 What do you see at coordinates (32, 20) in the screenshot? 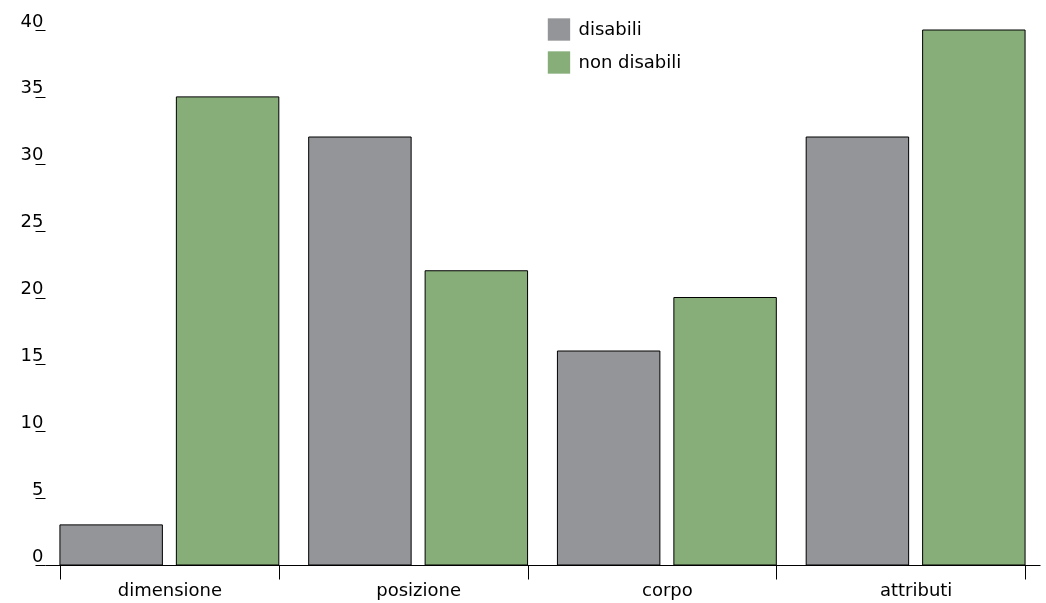
I see `y-tick-label: 40` at bounding box center [32, 20].